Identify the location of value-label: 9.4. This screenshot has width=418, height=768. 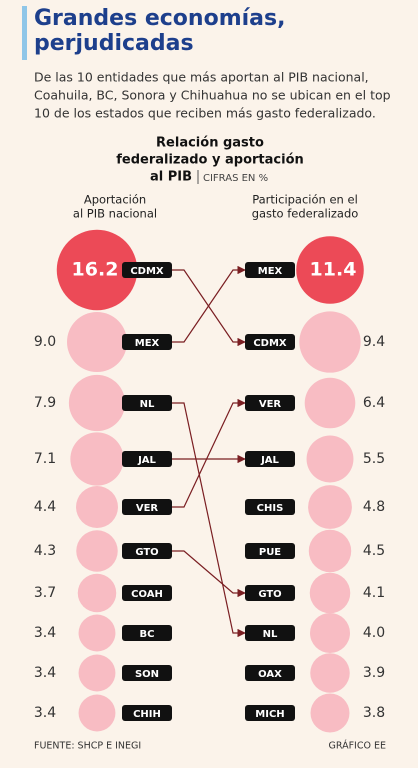
(374, 342).